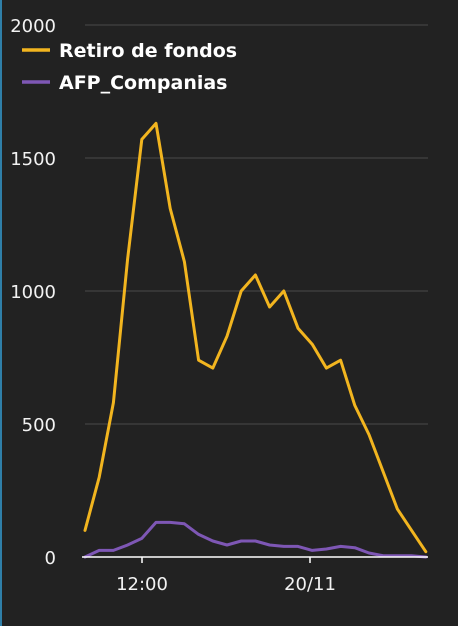  Describe the element at coordinates (142, 584) in the screenshot. I see `x-tick-label: 12:00` at that location.